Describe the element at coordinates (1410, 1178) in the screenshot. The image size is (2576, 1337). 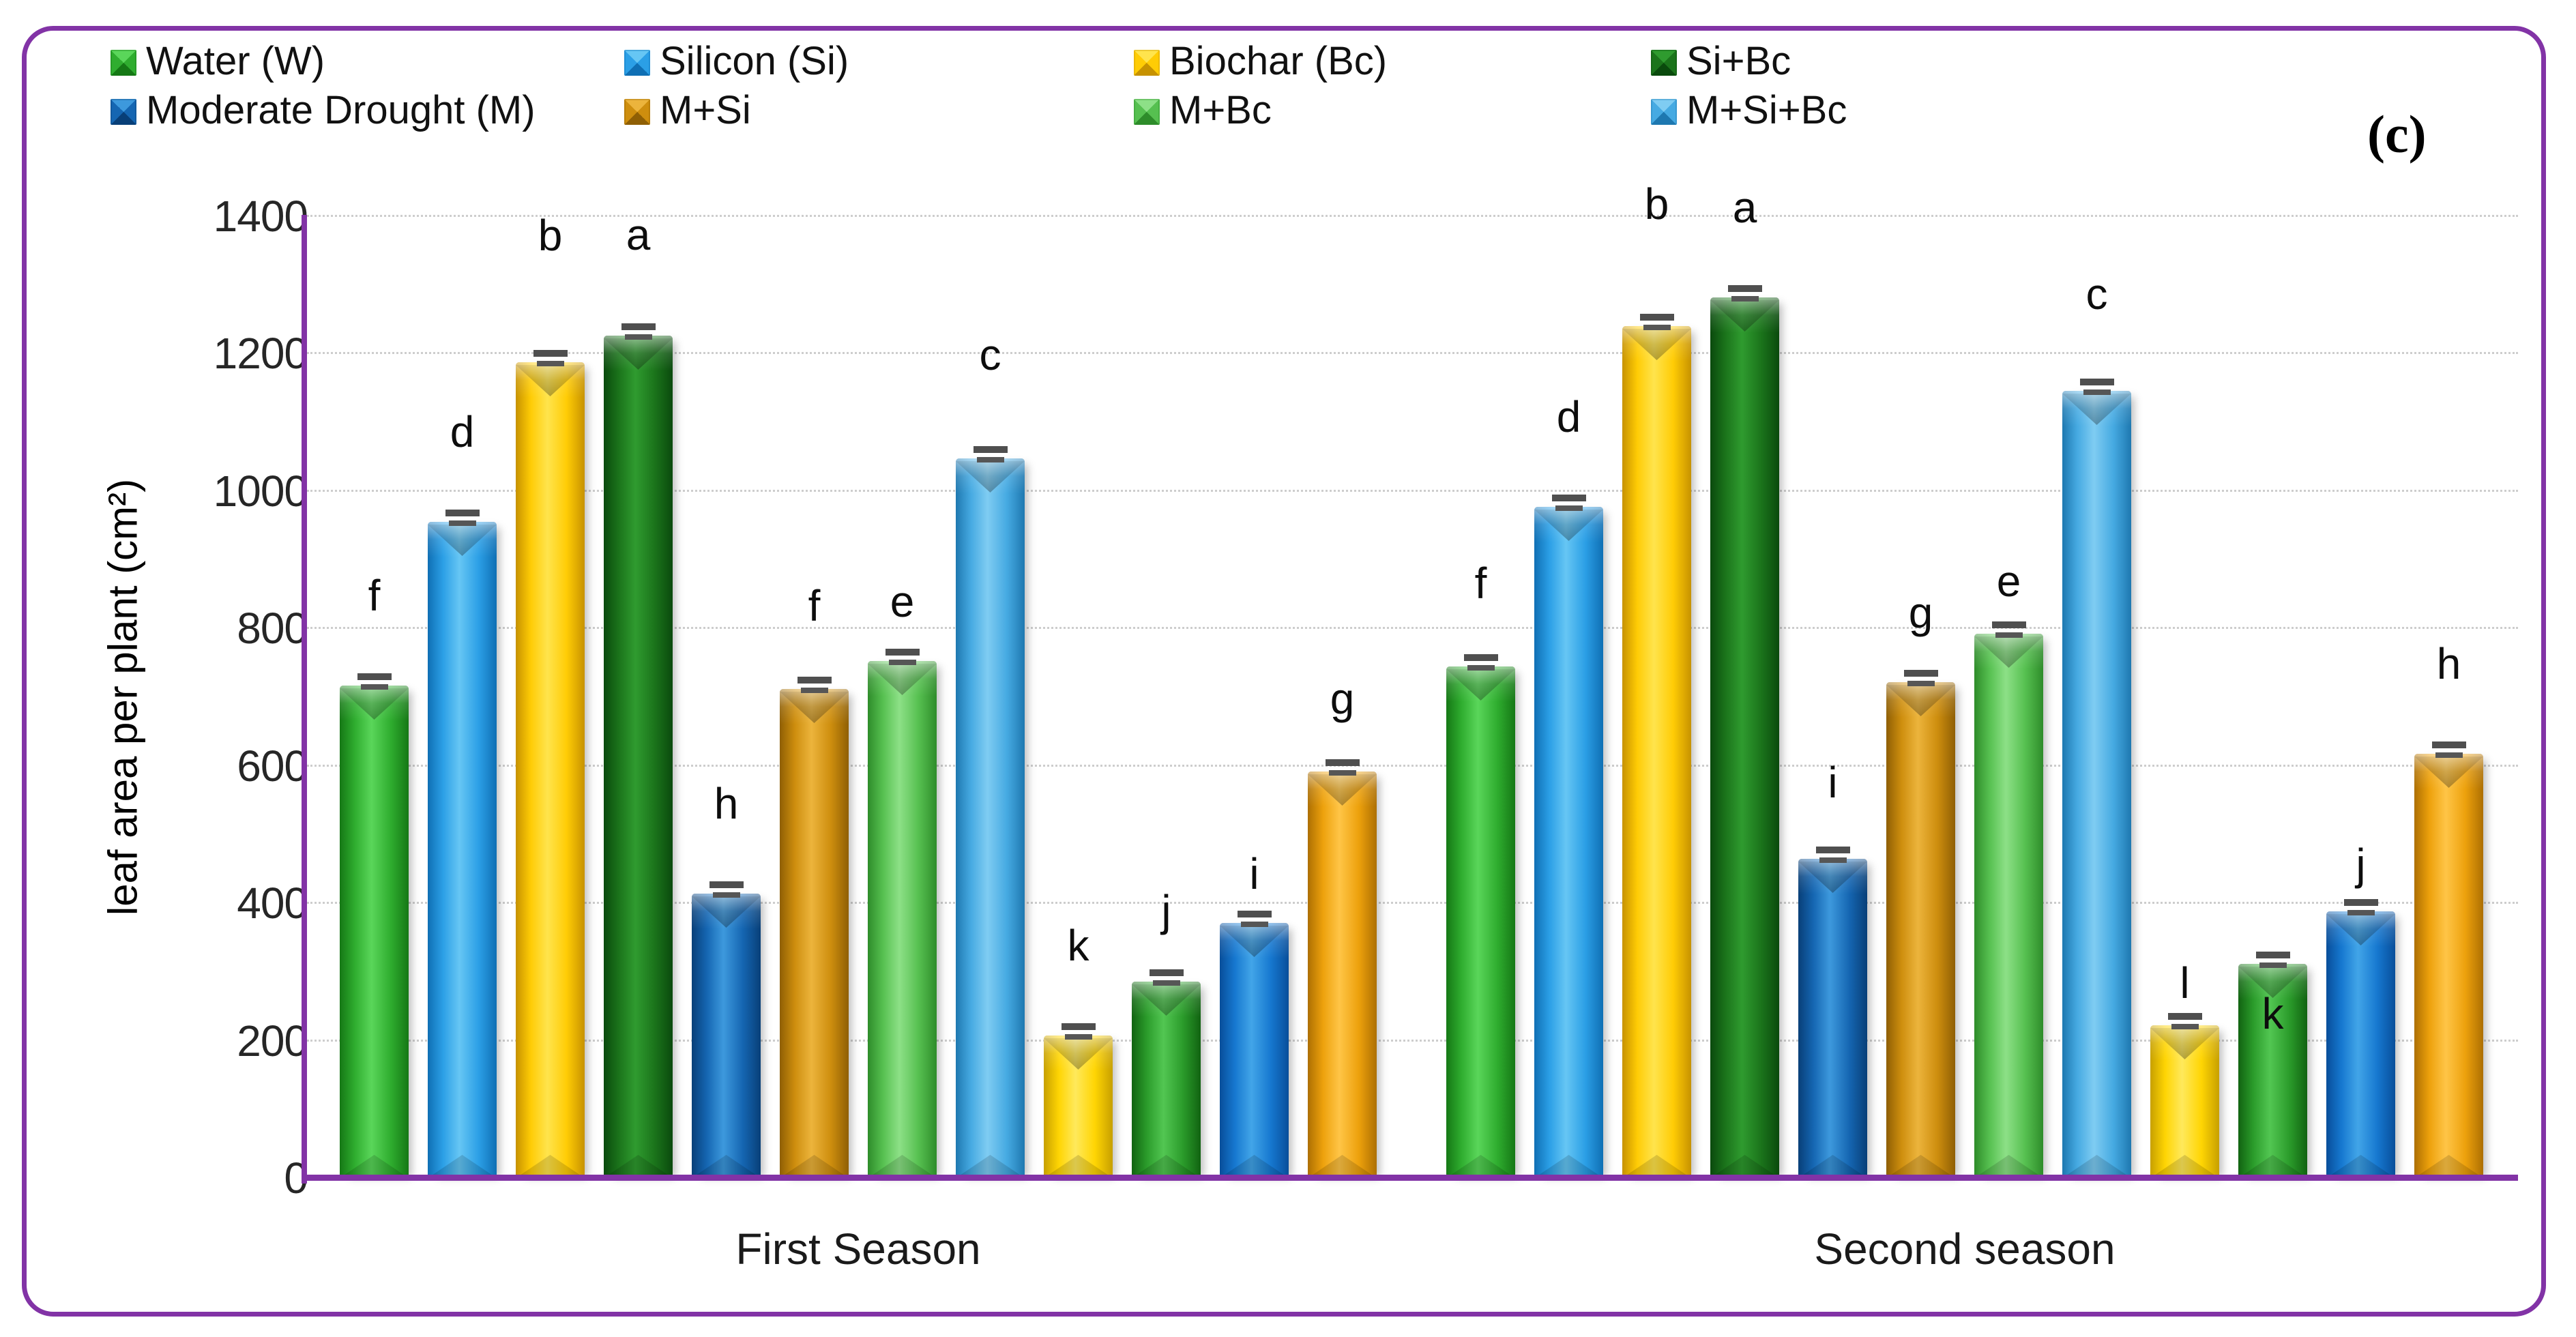
I see `x-axis-line` at that location.